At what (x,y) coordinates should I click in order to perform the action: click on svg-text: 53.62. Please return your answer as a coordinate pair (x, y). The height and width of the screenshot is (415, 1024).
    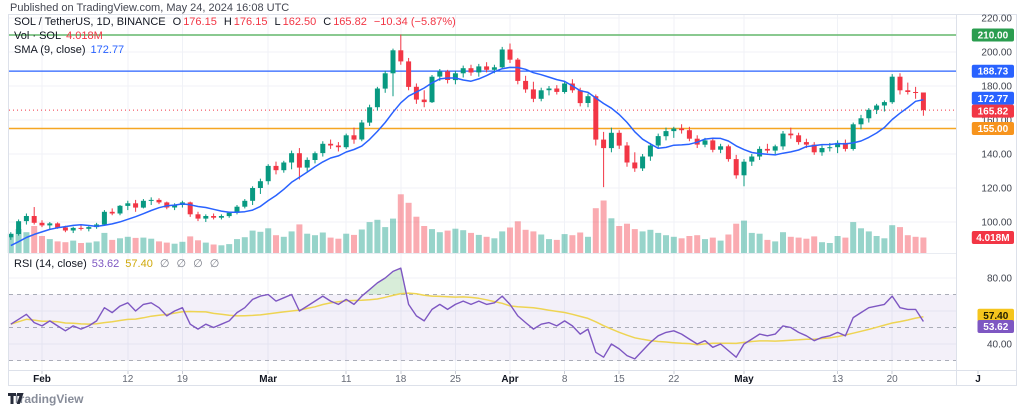
    Looking at the image, I should click on (995, 327).